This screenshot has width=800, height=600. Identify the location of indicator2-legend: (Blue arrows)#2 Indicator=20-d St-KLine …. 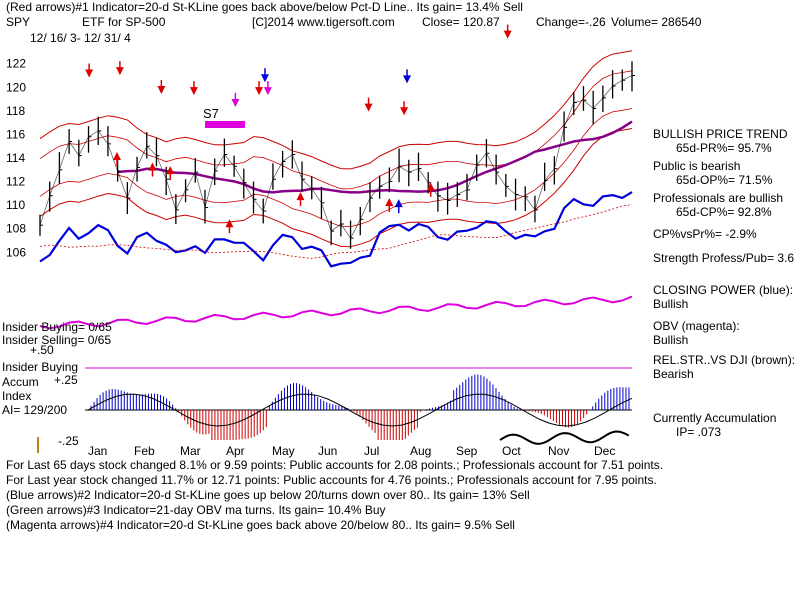
(268, 495).